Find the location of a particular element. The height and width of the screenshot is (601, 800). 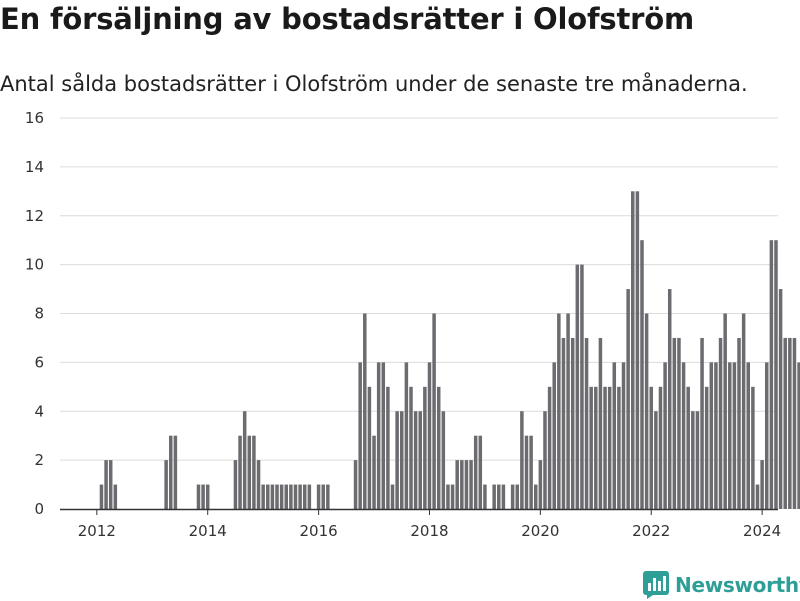

brand-logo: Newsworthy is located at coordinates (721, 585).